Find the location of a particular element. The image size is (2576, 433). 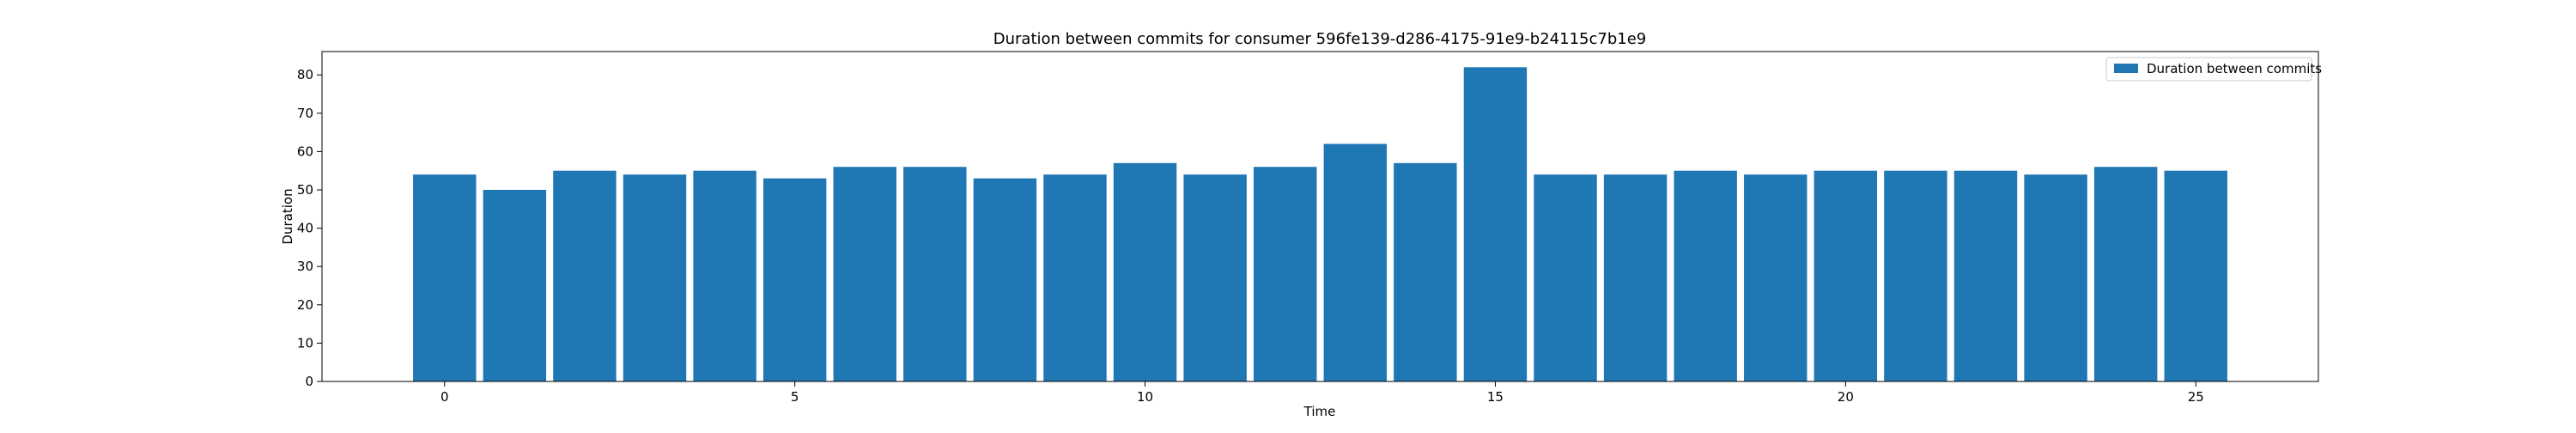

legend: Duration between commits is located at coordinates (2214, 69).